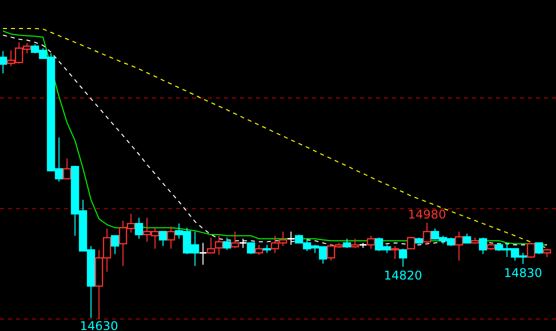  Describe the element at coordinates (99, 325) in the screenshot. I see `annotation: 14630` at that location.